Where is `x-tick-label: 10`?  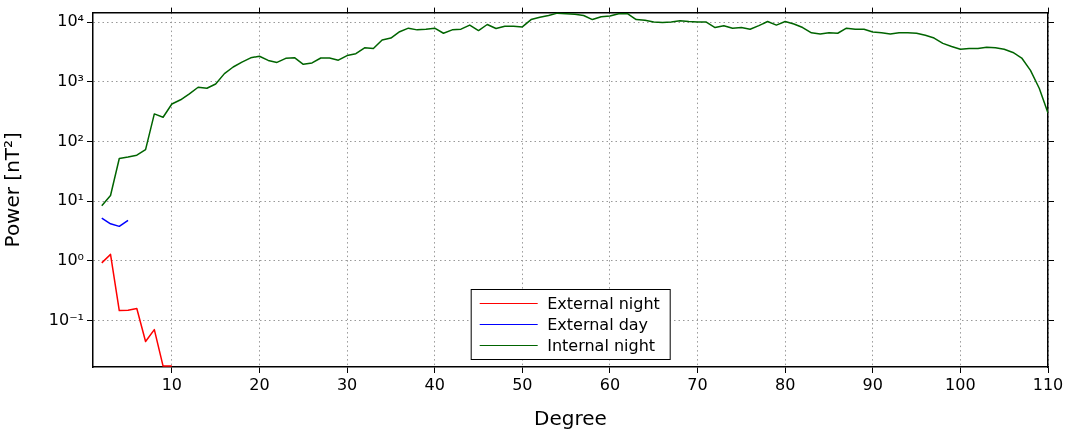 x-tick-label: 10 is located at coordinates (172, 384).